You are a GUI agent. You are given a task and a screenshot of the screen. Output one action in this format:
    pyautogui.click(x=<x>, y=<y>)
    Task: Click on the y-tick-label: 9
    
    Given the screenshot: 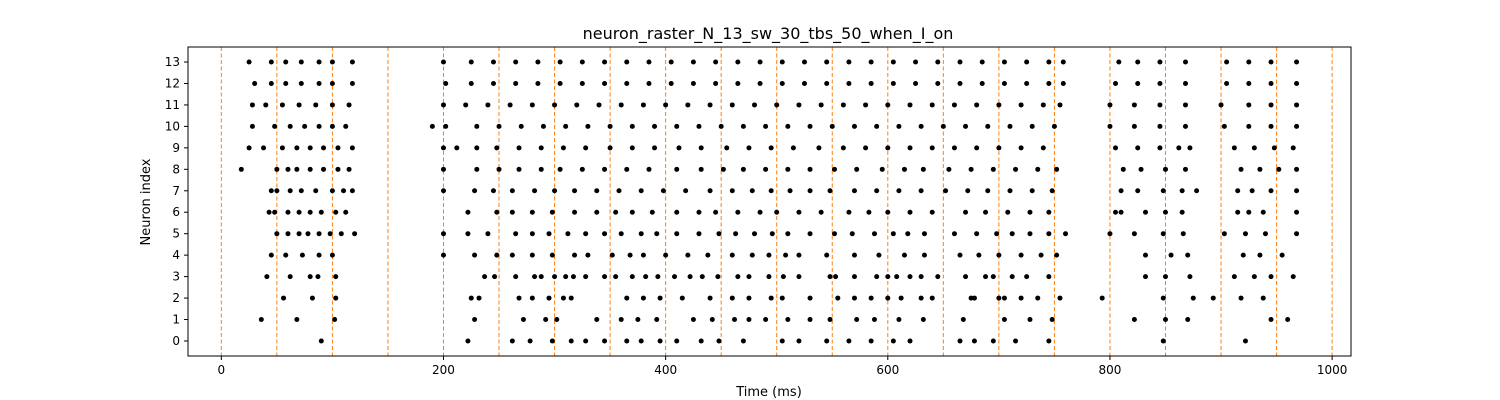 What is the action you would take?
    pyautogui.click(x=176, y=148)
    